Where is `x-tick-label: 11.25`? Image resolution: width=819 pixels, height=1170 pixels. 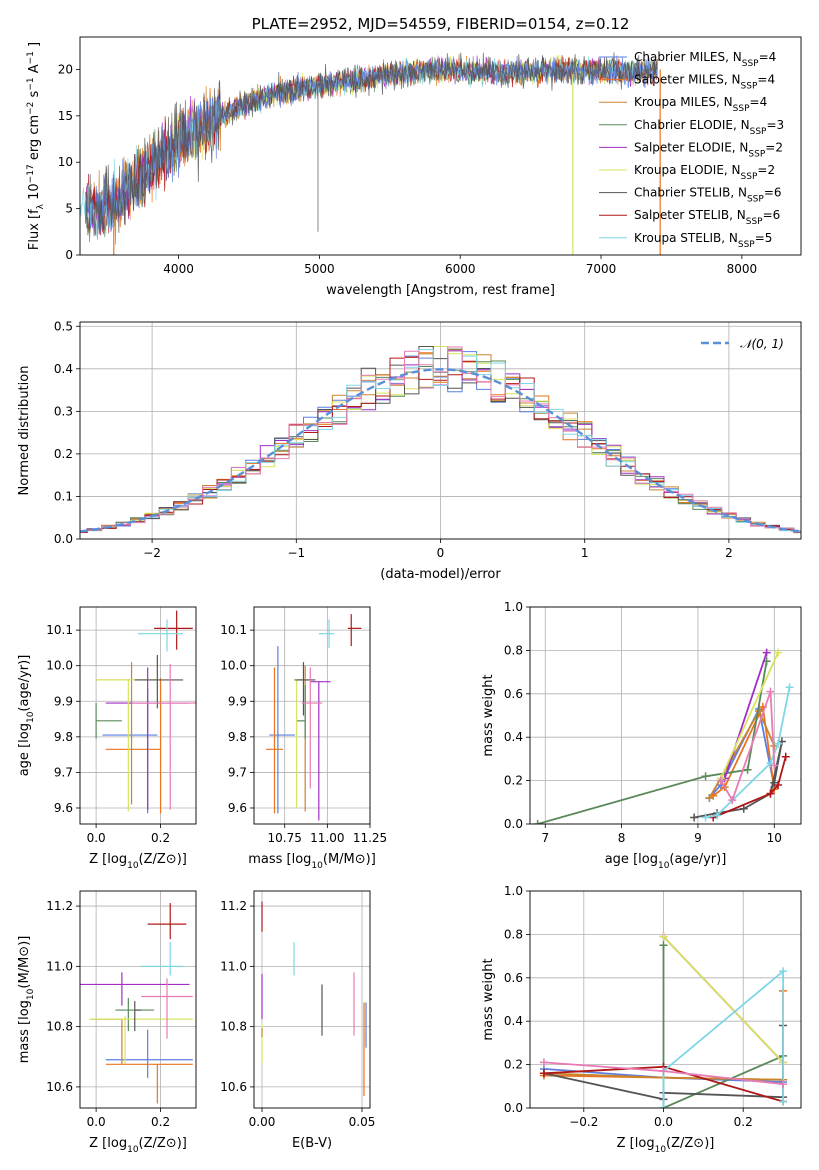 x-tick-label: 11.25 is located at coordinates (370, 838).